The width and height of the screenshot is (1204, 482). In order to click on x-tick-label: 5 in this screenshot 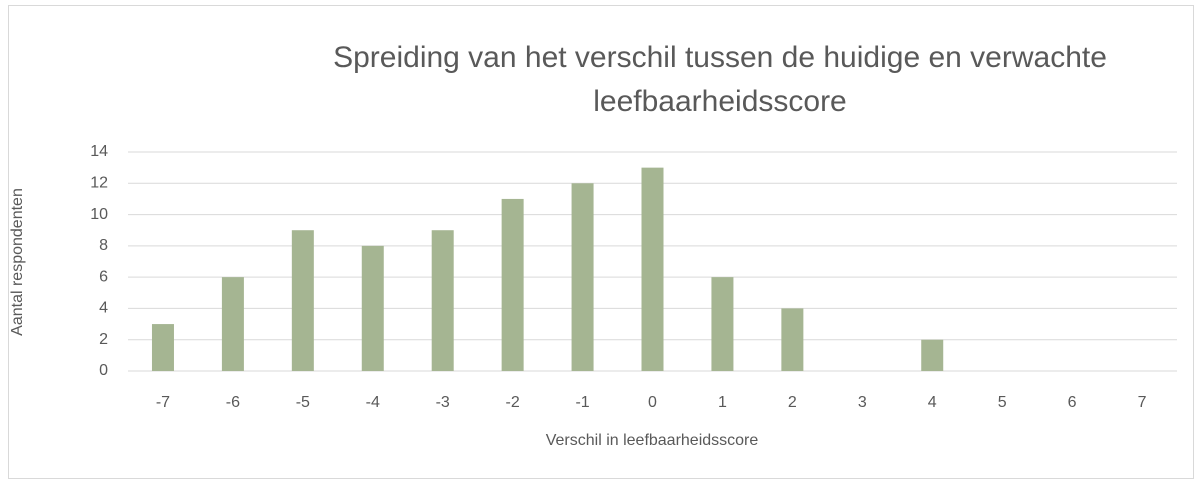, I will do `click(1002, 402)`.